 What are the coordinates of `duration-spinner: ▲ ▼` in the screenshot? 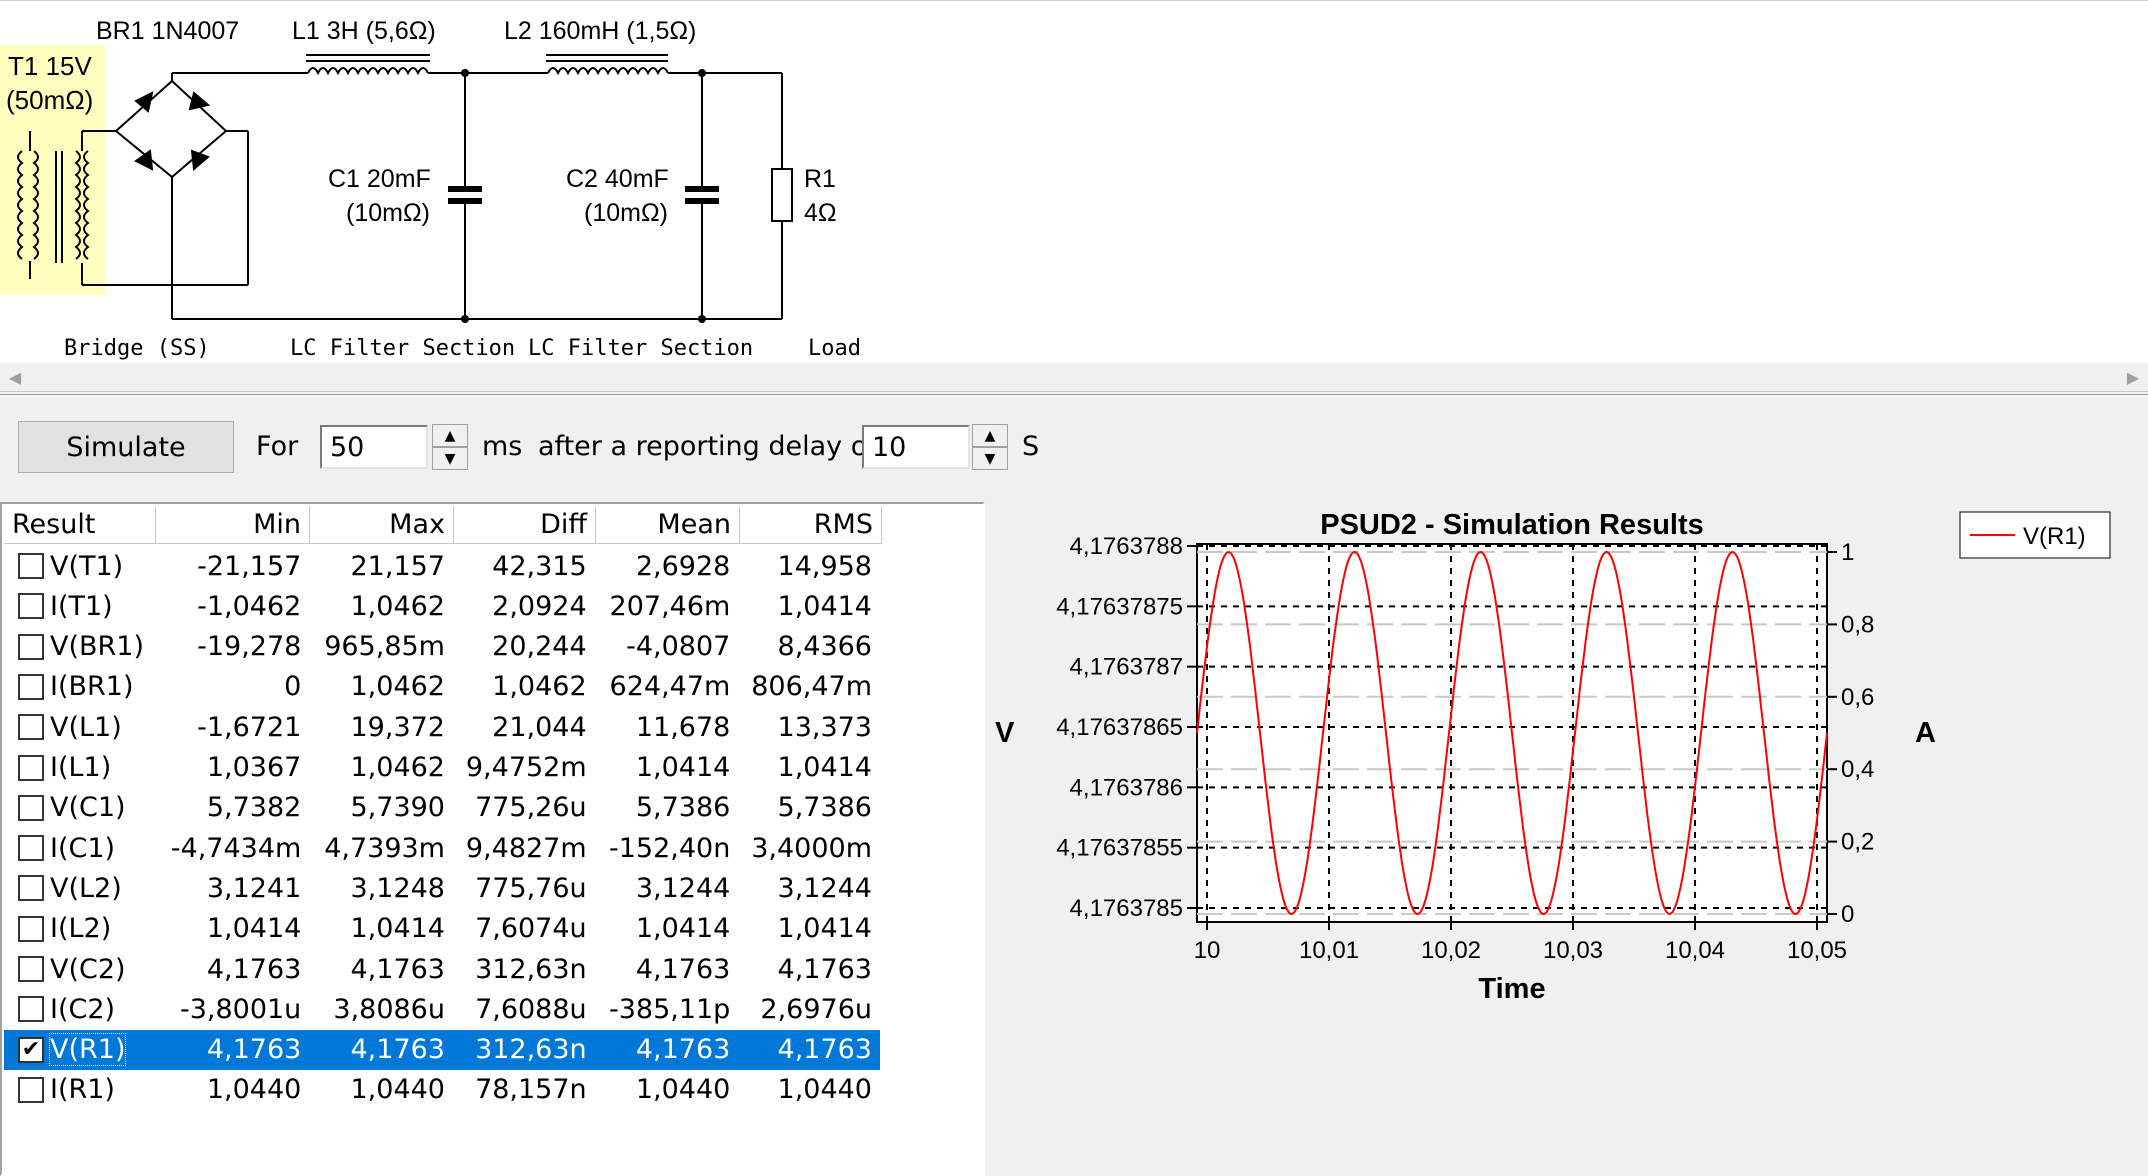 It's located at (450, 447).